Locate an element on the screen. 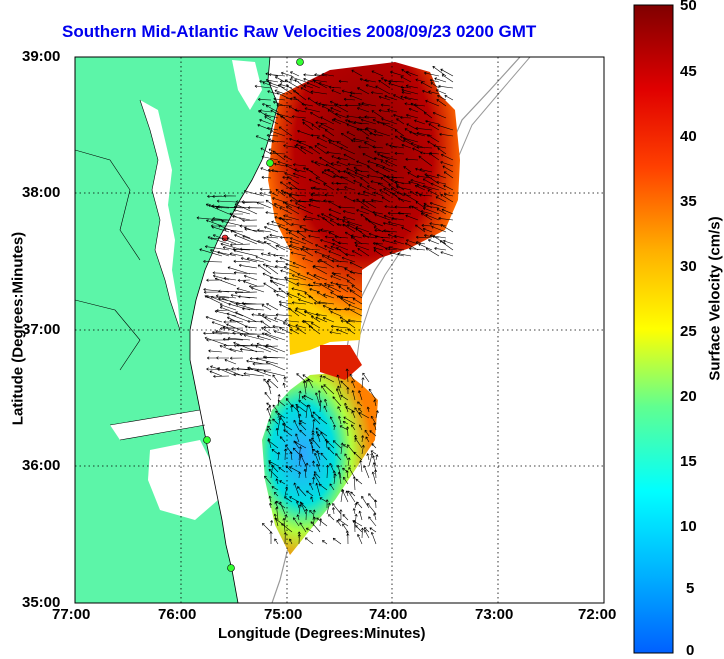  y-tick-label: 38:00 is located at coordinates (41, 192).